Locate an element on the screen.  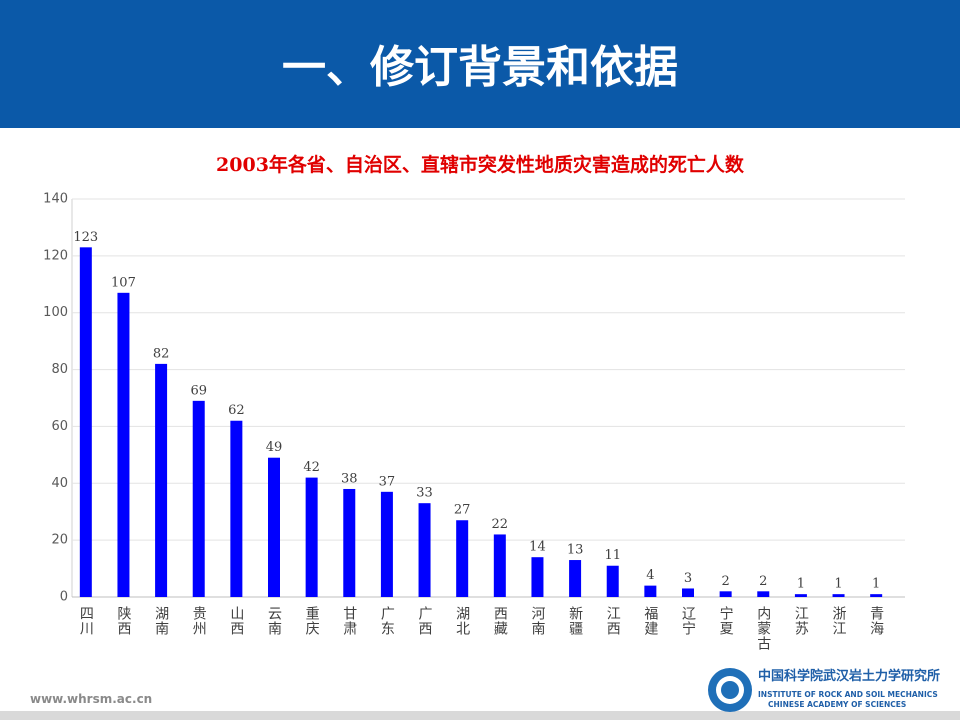
x-tick-label: 湖南 is located at coordinates (161, 621).